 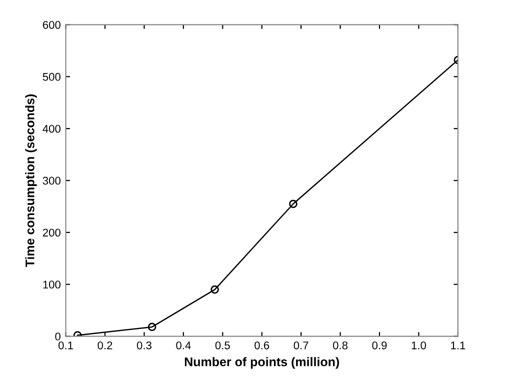 What do you see at coordinates (419, 345) in the screenshot?
I see `x-tick-label: 1.0` at bounding box center [419, 345].